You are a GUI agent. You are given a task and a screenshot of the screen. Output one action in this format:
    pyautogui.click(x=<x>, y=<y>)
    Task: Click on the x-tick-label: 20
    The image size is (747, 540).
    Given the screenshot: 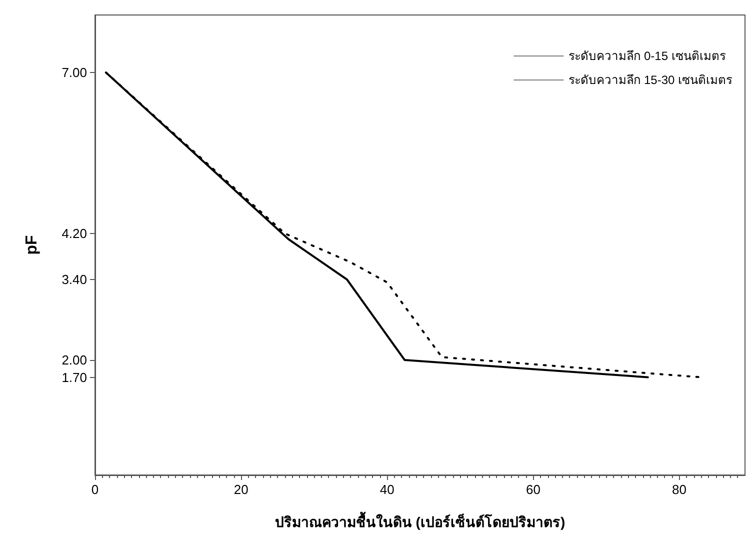 What is the action you would take?
    pyautogui.click(x=241, y=489)
    